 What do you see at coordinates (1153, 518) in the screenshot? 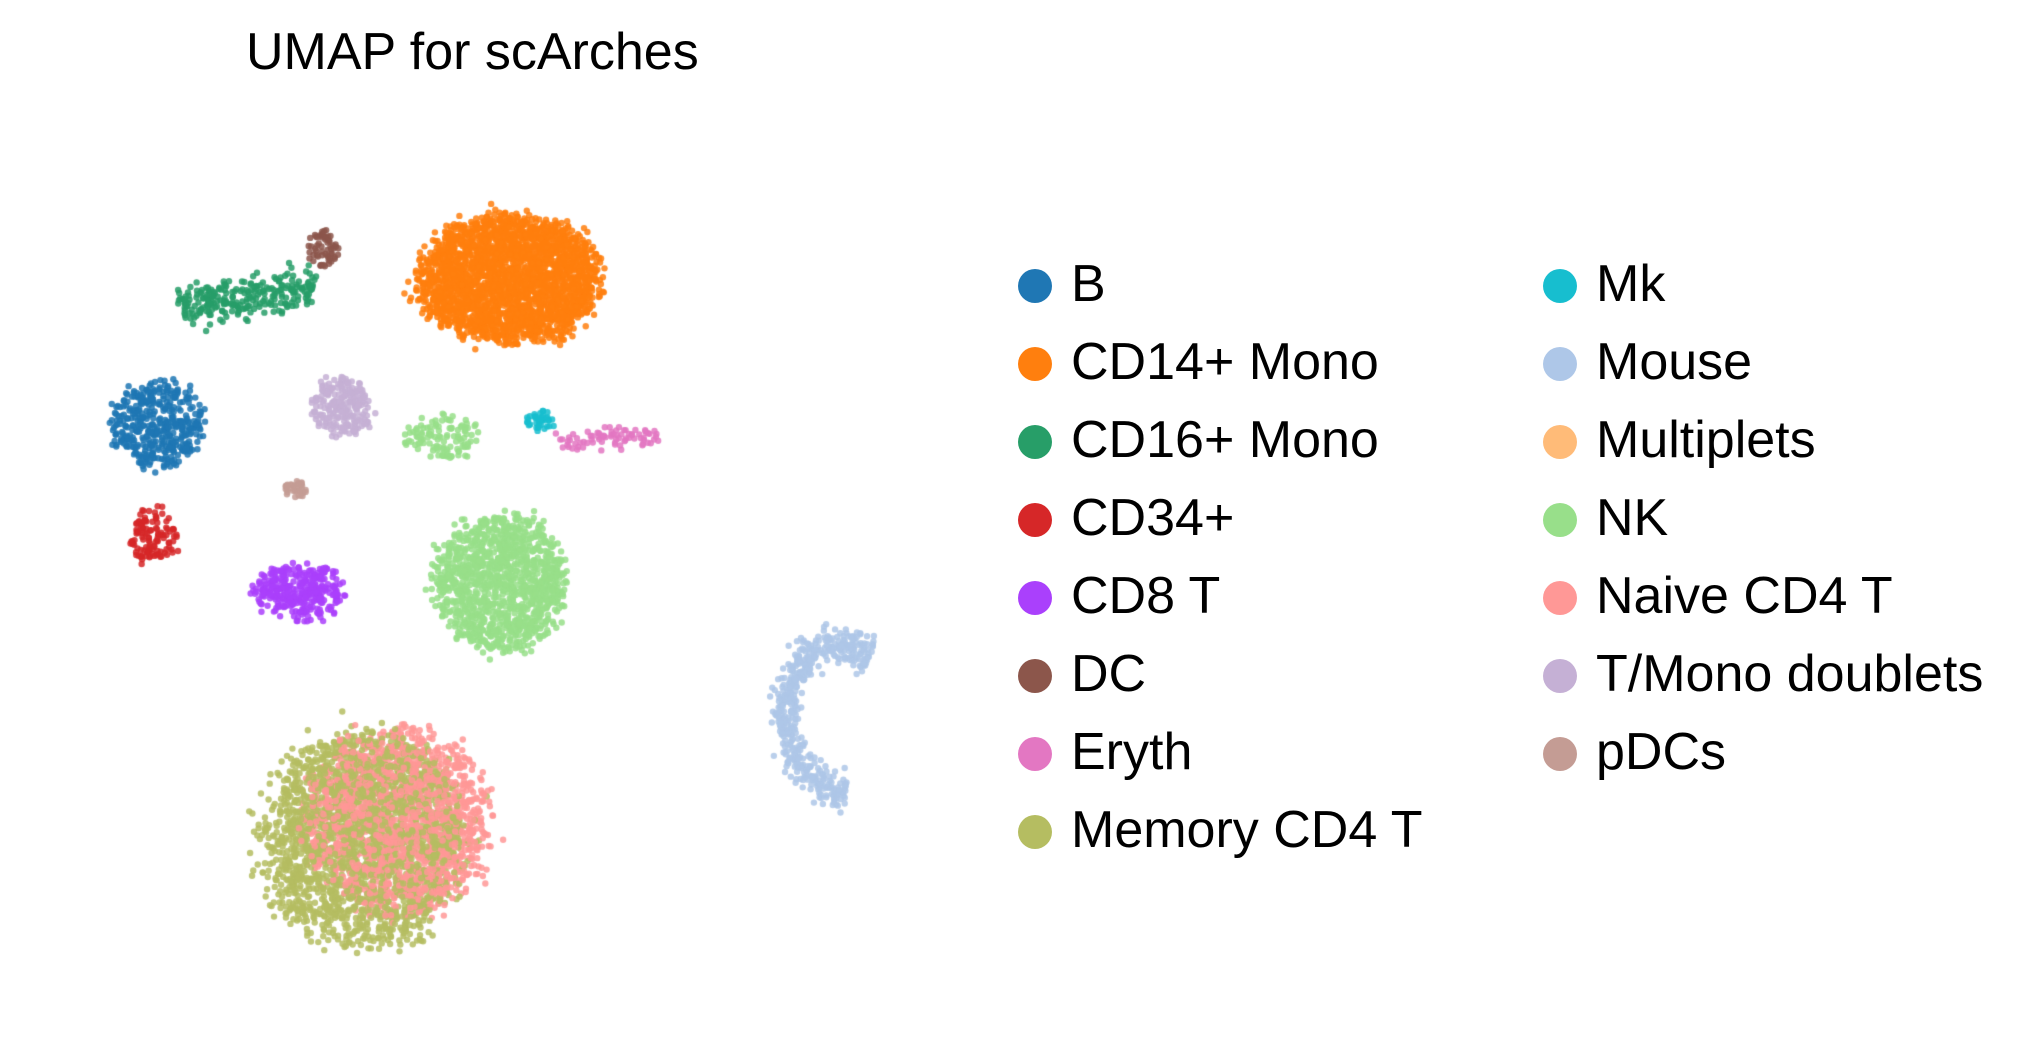
I see `legend-label: CD34+` at bounding box center [1153, 518].